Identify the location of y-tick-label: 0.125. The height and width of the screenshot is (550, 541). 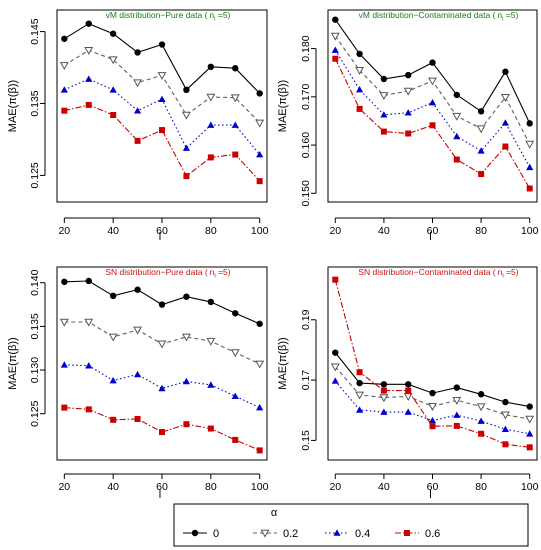
(35, 175).